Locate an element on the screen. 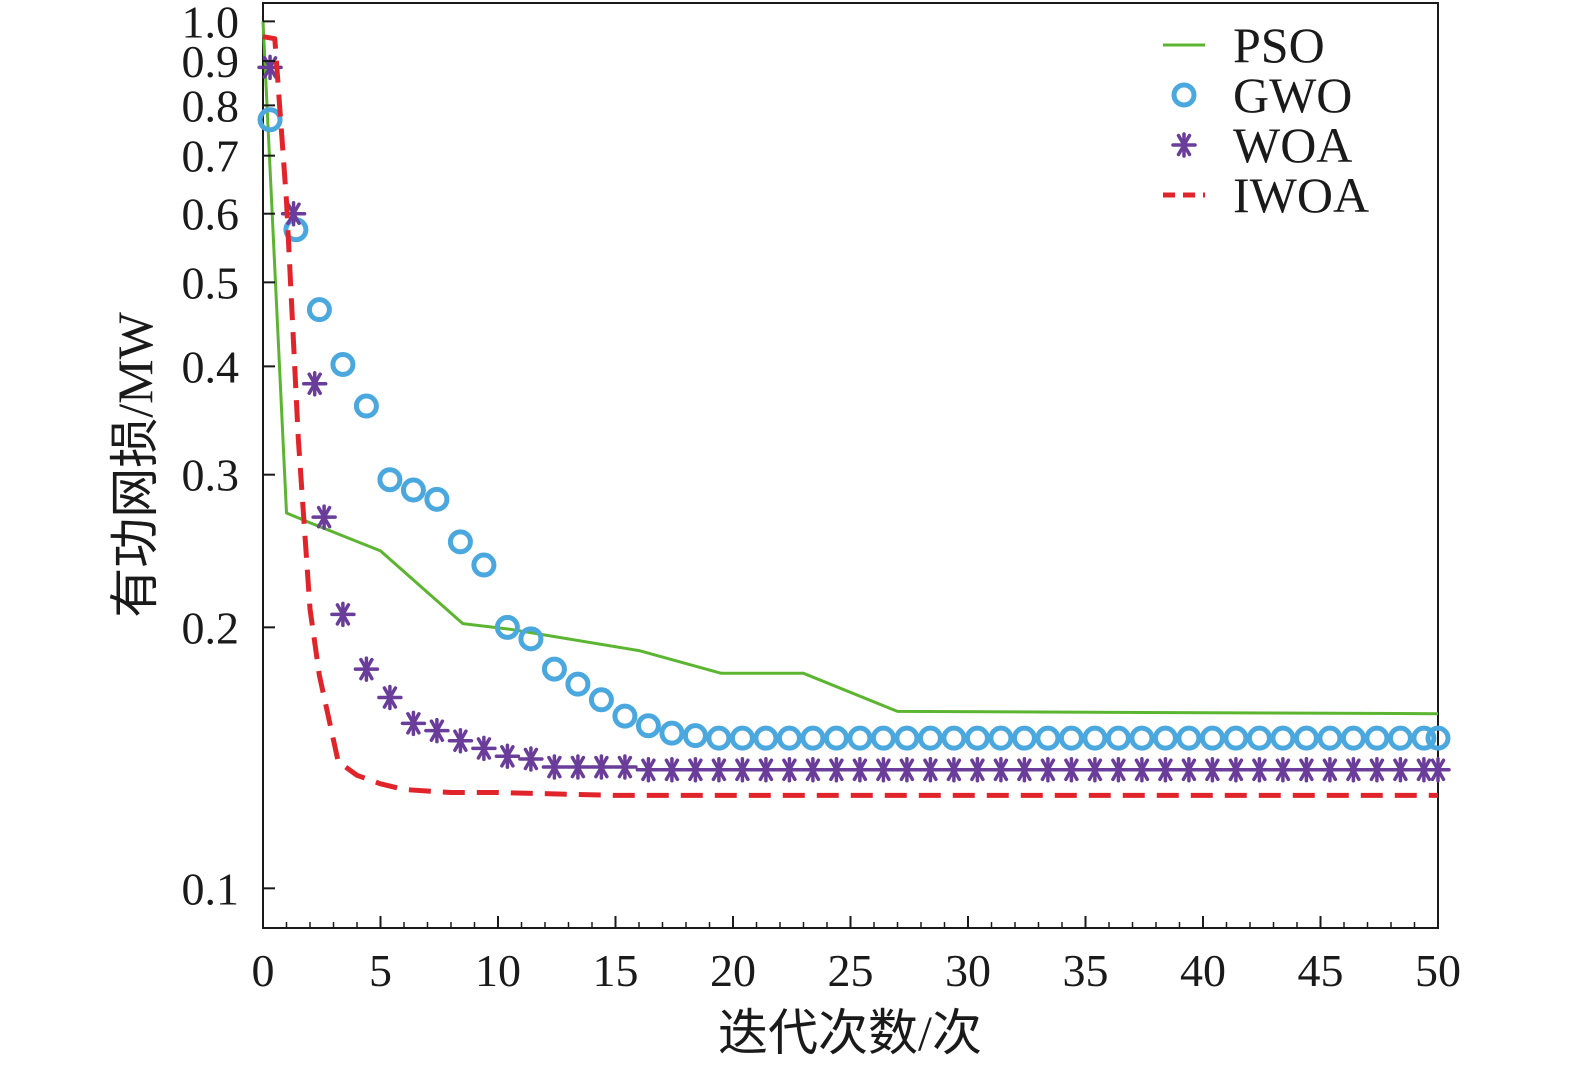  x-tick-label: 15 is located at coordinates (616, 970).